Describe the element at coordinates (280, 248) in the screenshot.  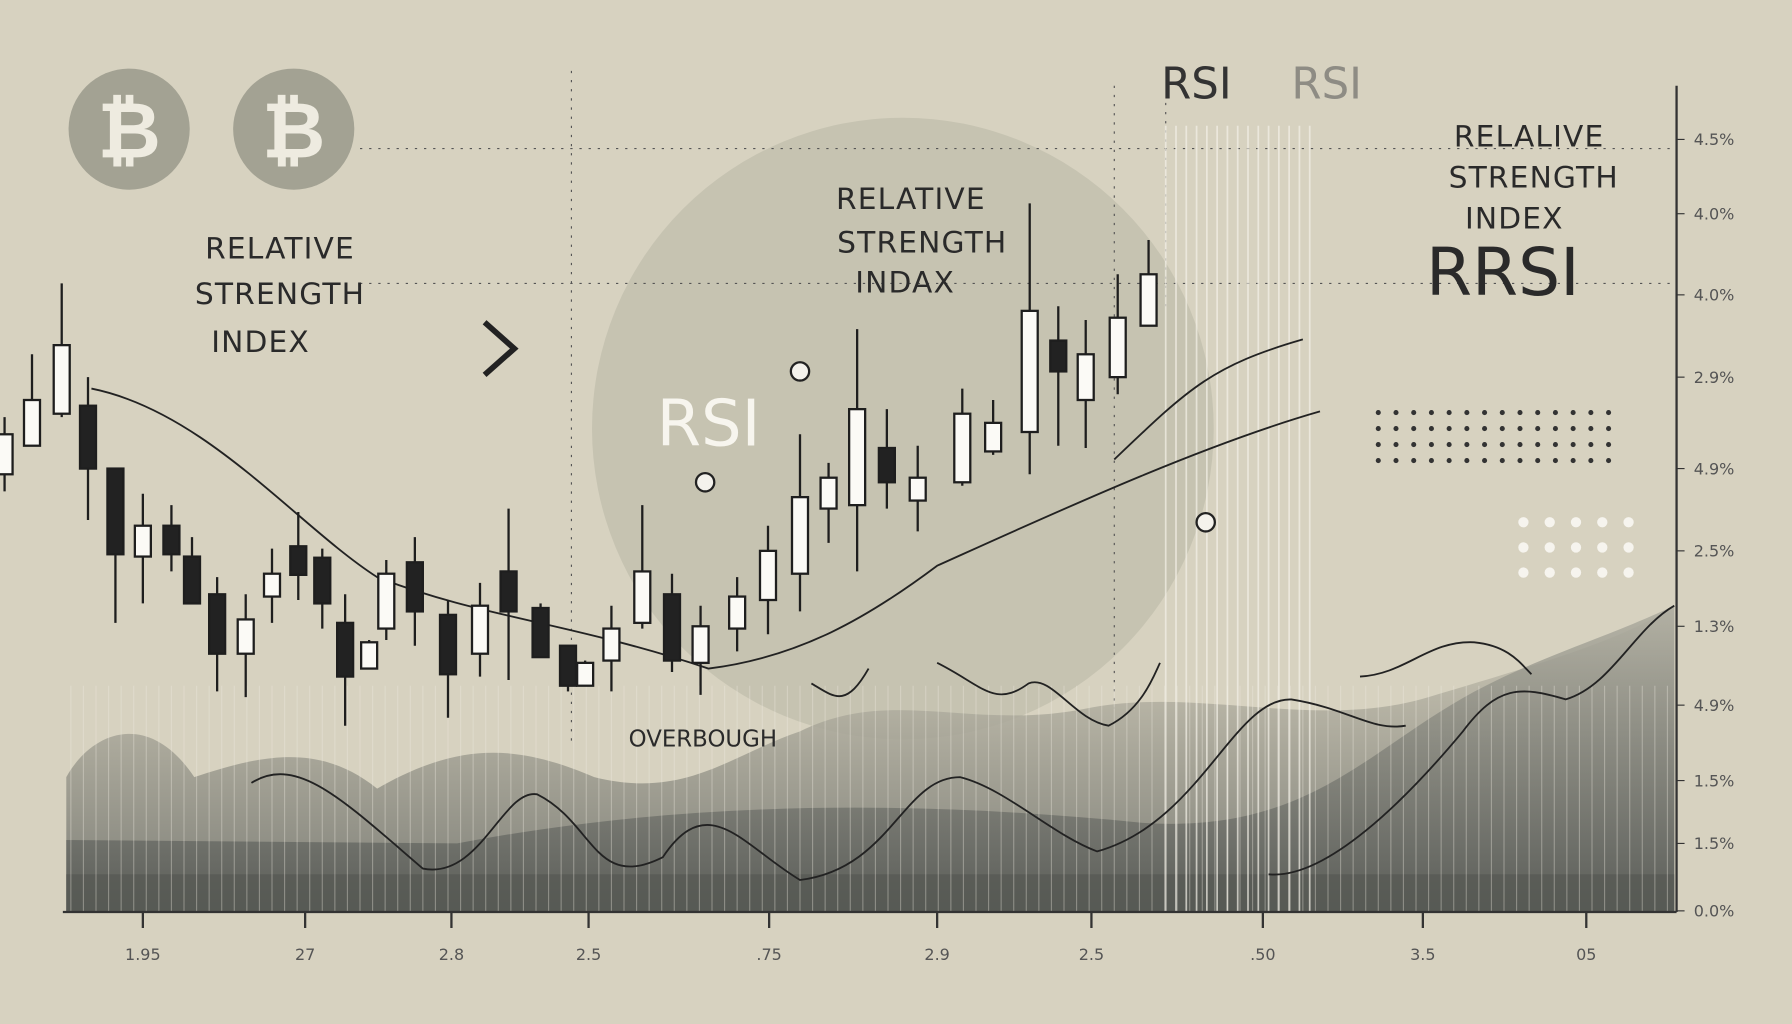
I see `label-line: RELATIVE` at that location.